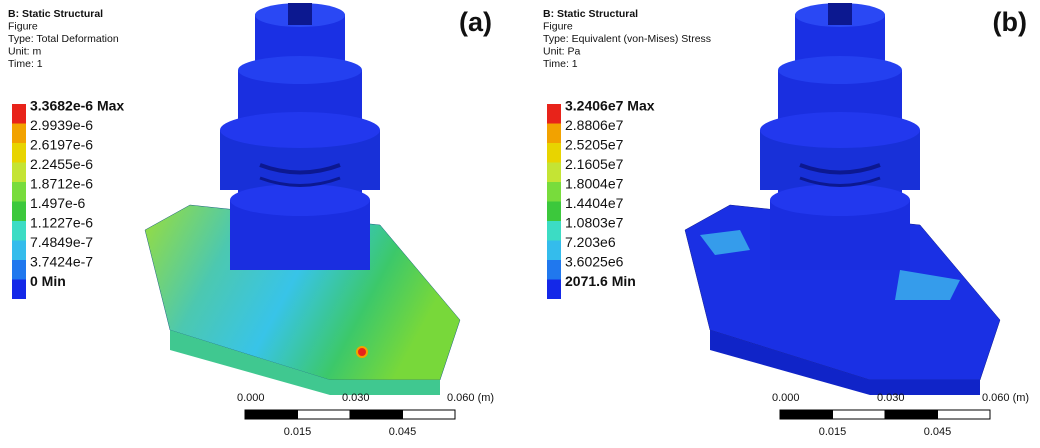  What do you see at coordinates (594, 125) in the screenshot?
I see `legend-label: 2.8806e7` at bounding box center [594, 125].